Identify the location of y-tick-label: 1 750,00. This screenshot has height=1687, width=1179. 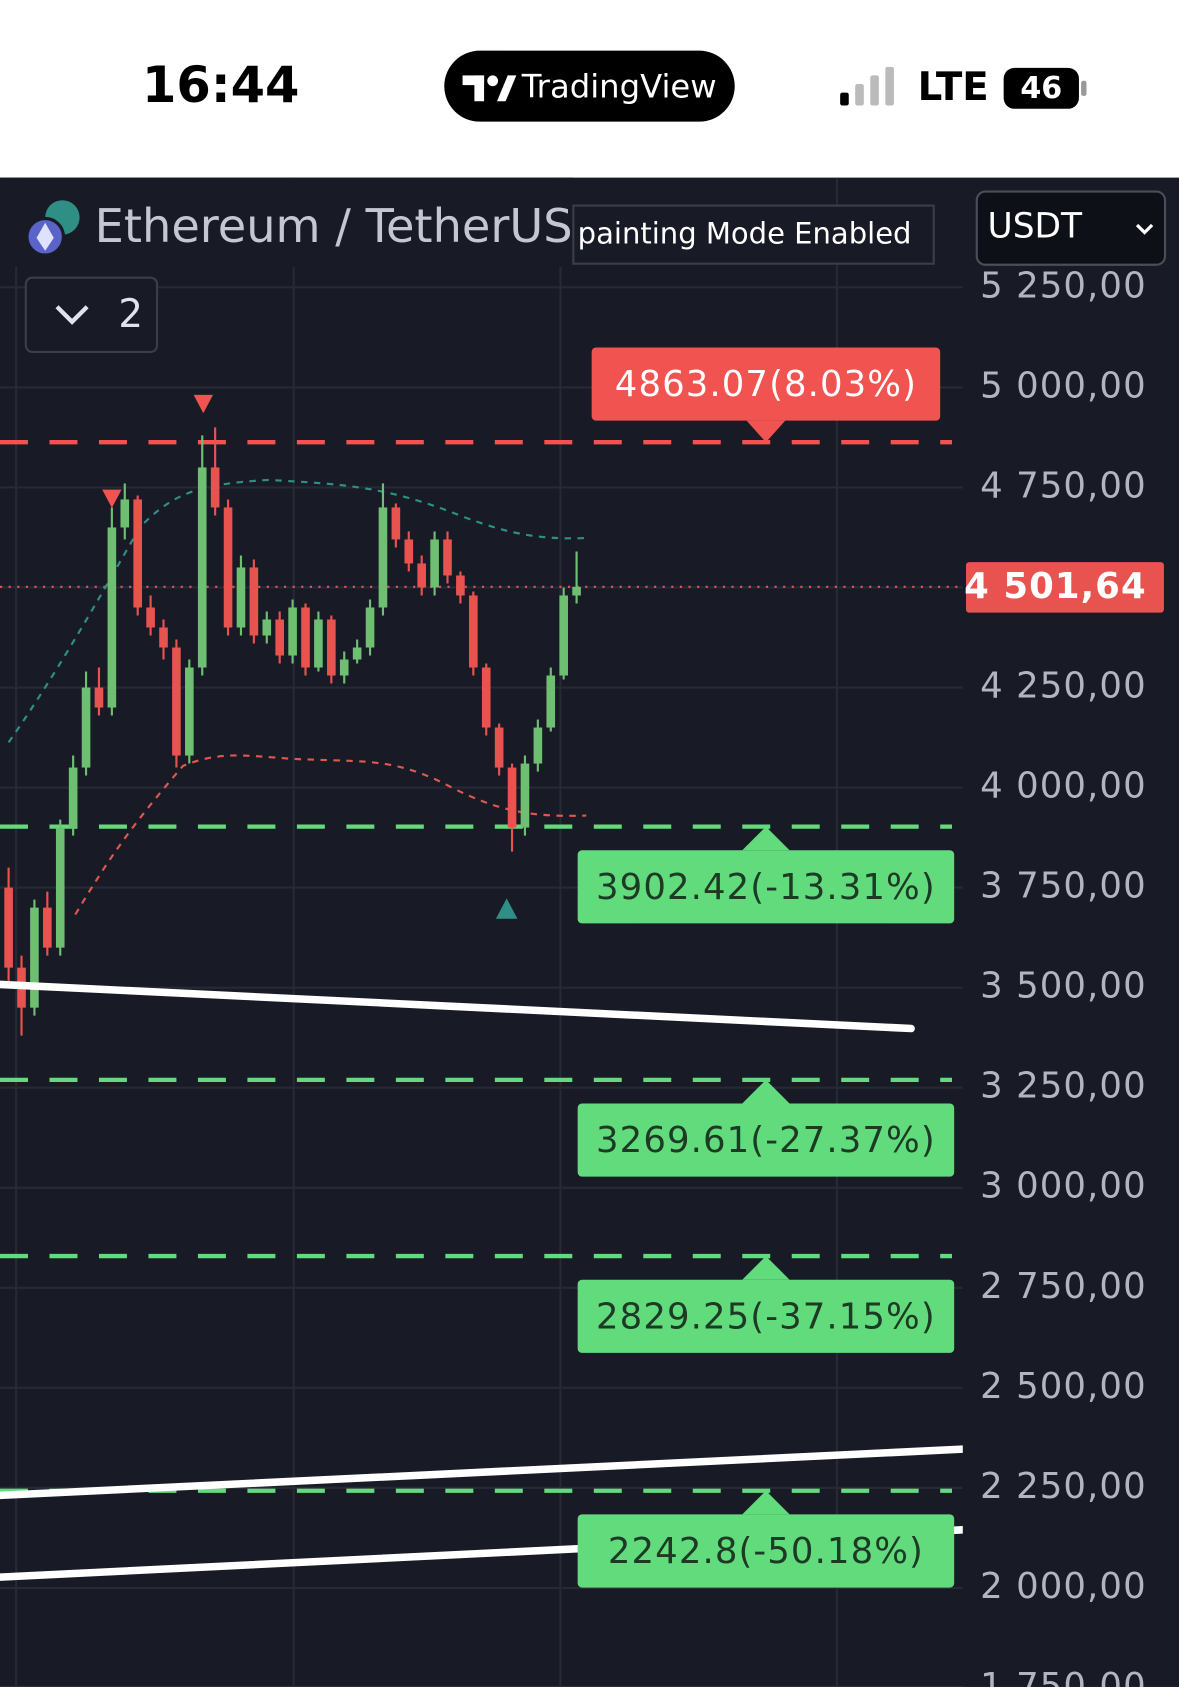
(1063, 1676).